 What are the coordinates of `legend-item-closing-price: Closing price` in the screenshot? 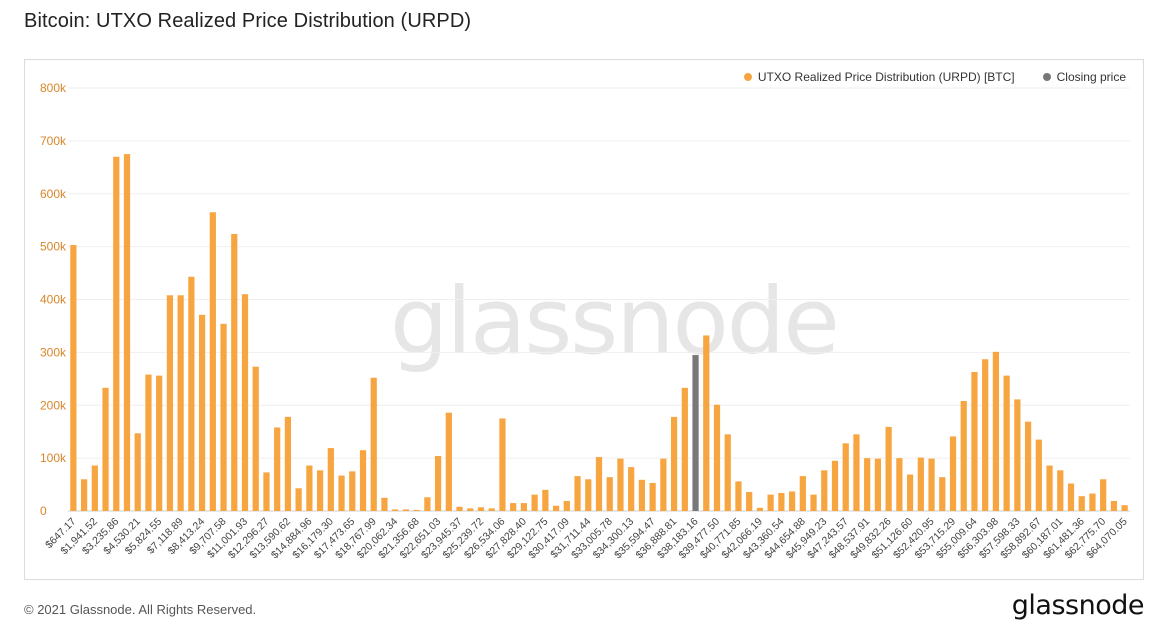 It's located at (1084, 77).